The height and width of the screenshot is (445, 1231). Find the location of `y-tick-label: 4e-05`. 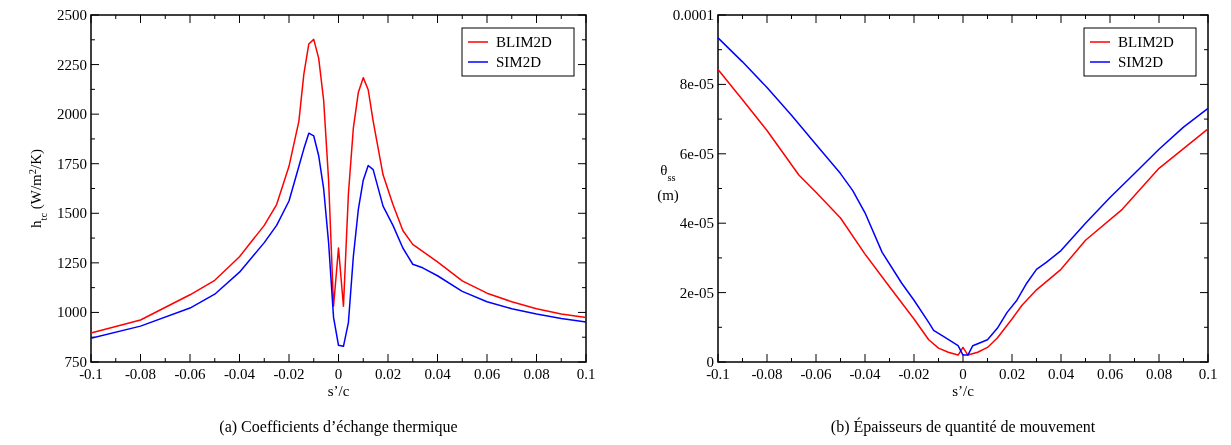

y-tick-label: 4e-05 is located at coordinates (696, 223).